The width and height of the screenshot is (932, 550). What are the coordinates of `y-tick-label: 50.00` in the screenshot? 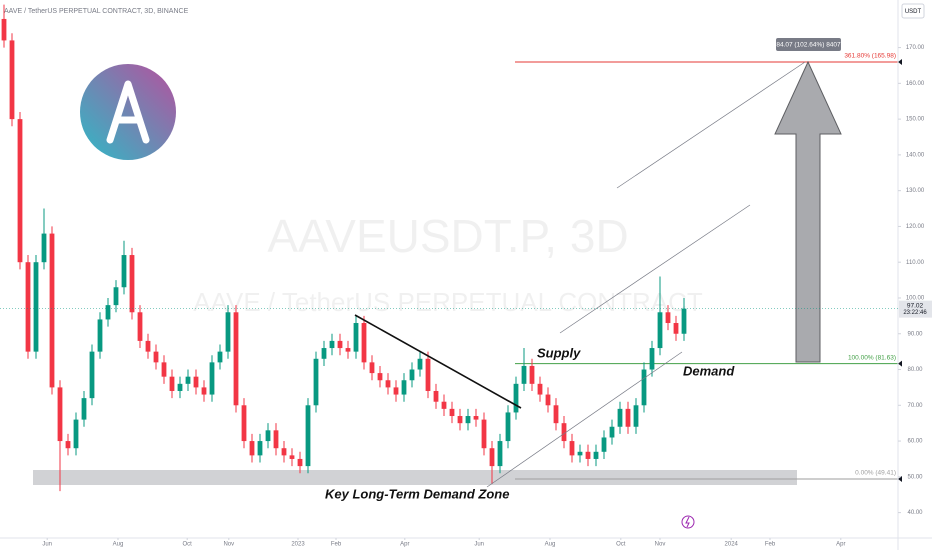 It's located at (915, 477).